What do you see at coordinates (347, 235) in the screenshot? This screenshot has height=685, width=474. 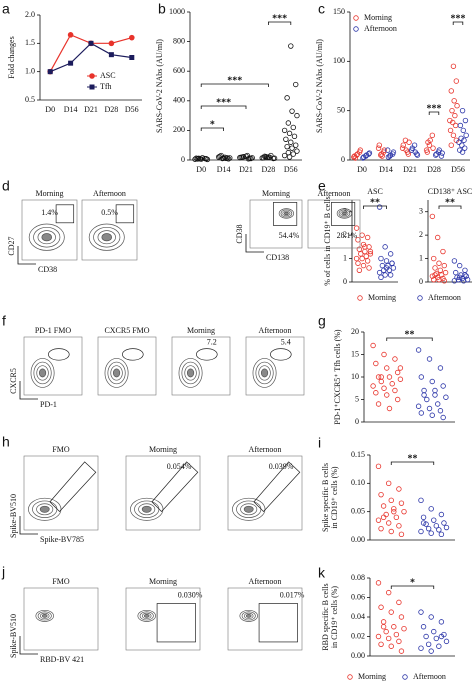 I see `gate-label: 28.1%` at bounding box center [347, 235].